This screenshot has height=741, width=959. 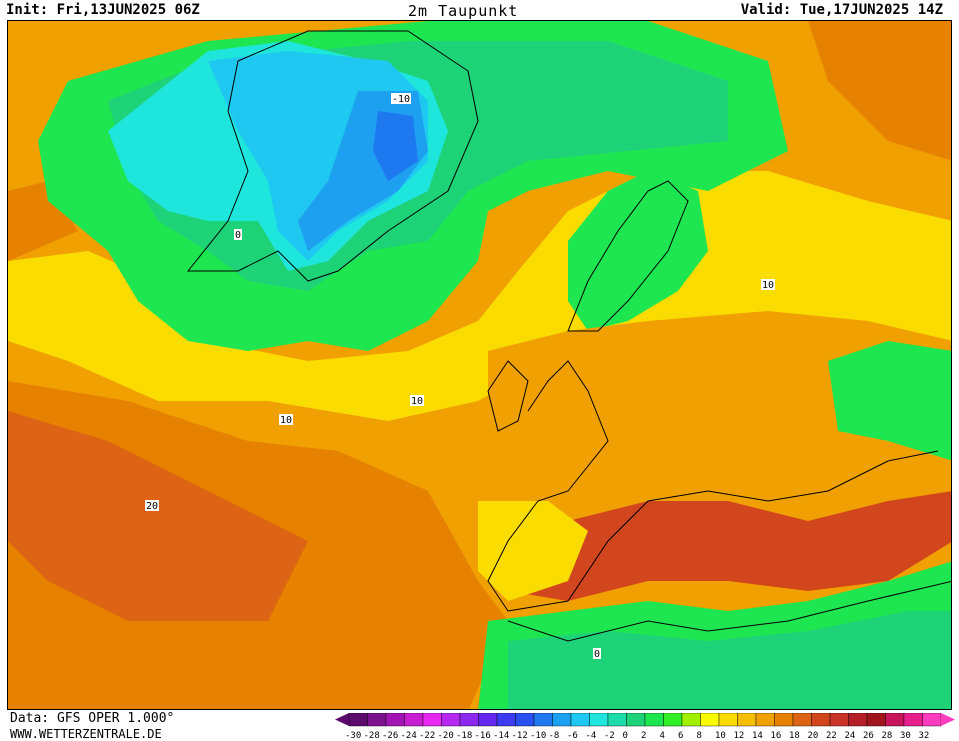 What do you see at coordinates (353, 736) in the screenshot?
I see `legend-tick-label: -30` at bounding box center [353, 736].